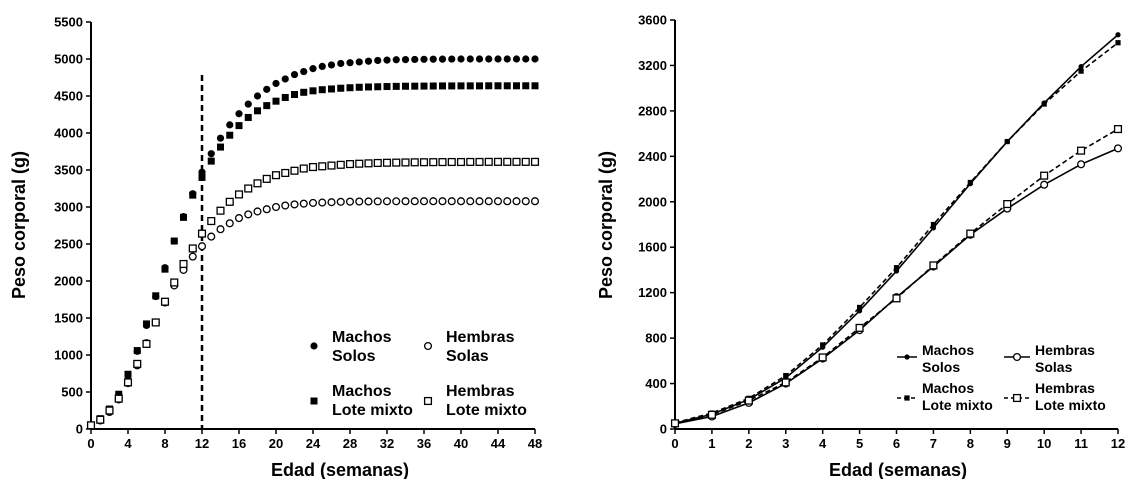 The width and height of the screenshot is (1127, 479). What do you see at coordinates (933, 443) in the screenshot?
I see `x-tick-label: 7` at bounding box center [933, 443].